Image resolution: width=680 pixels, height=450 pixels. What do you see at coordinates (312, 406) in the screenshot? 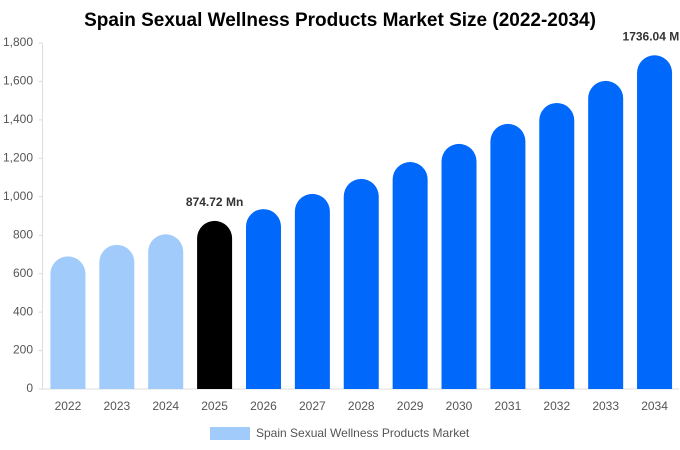
I see `x-tick-label: 2027` at bounding box center [312, 406].